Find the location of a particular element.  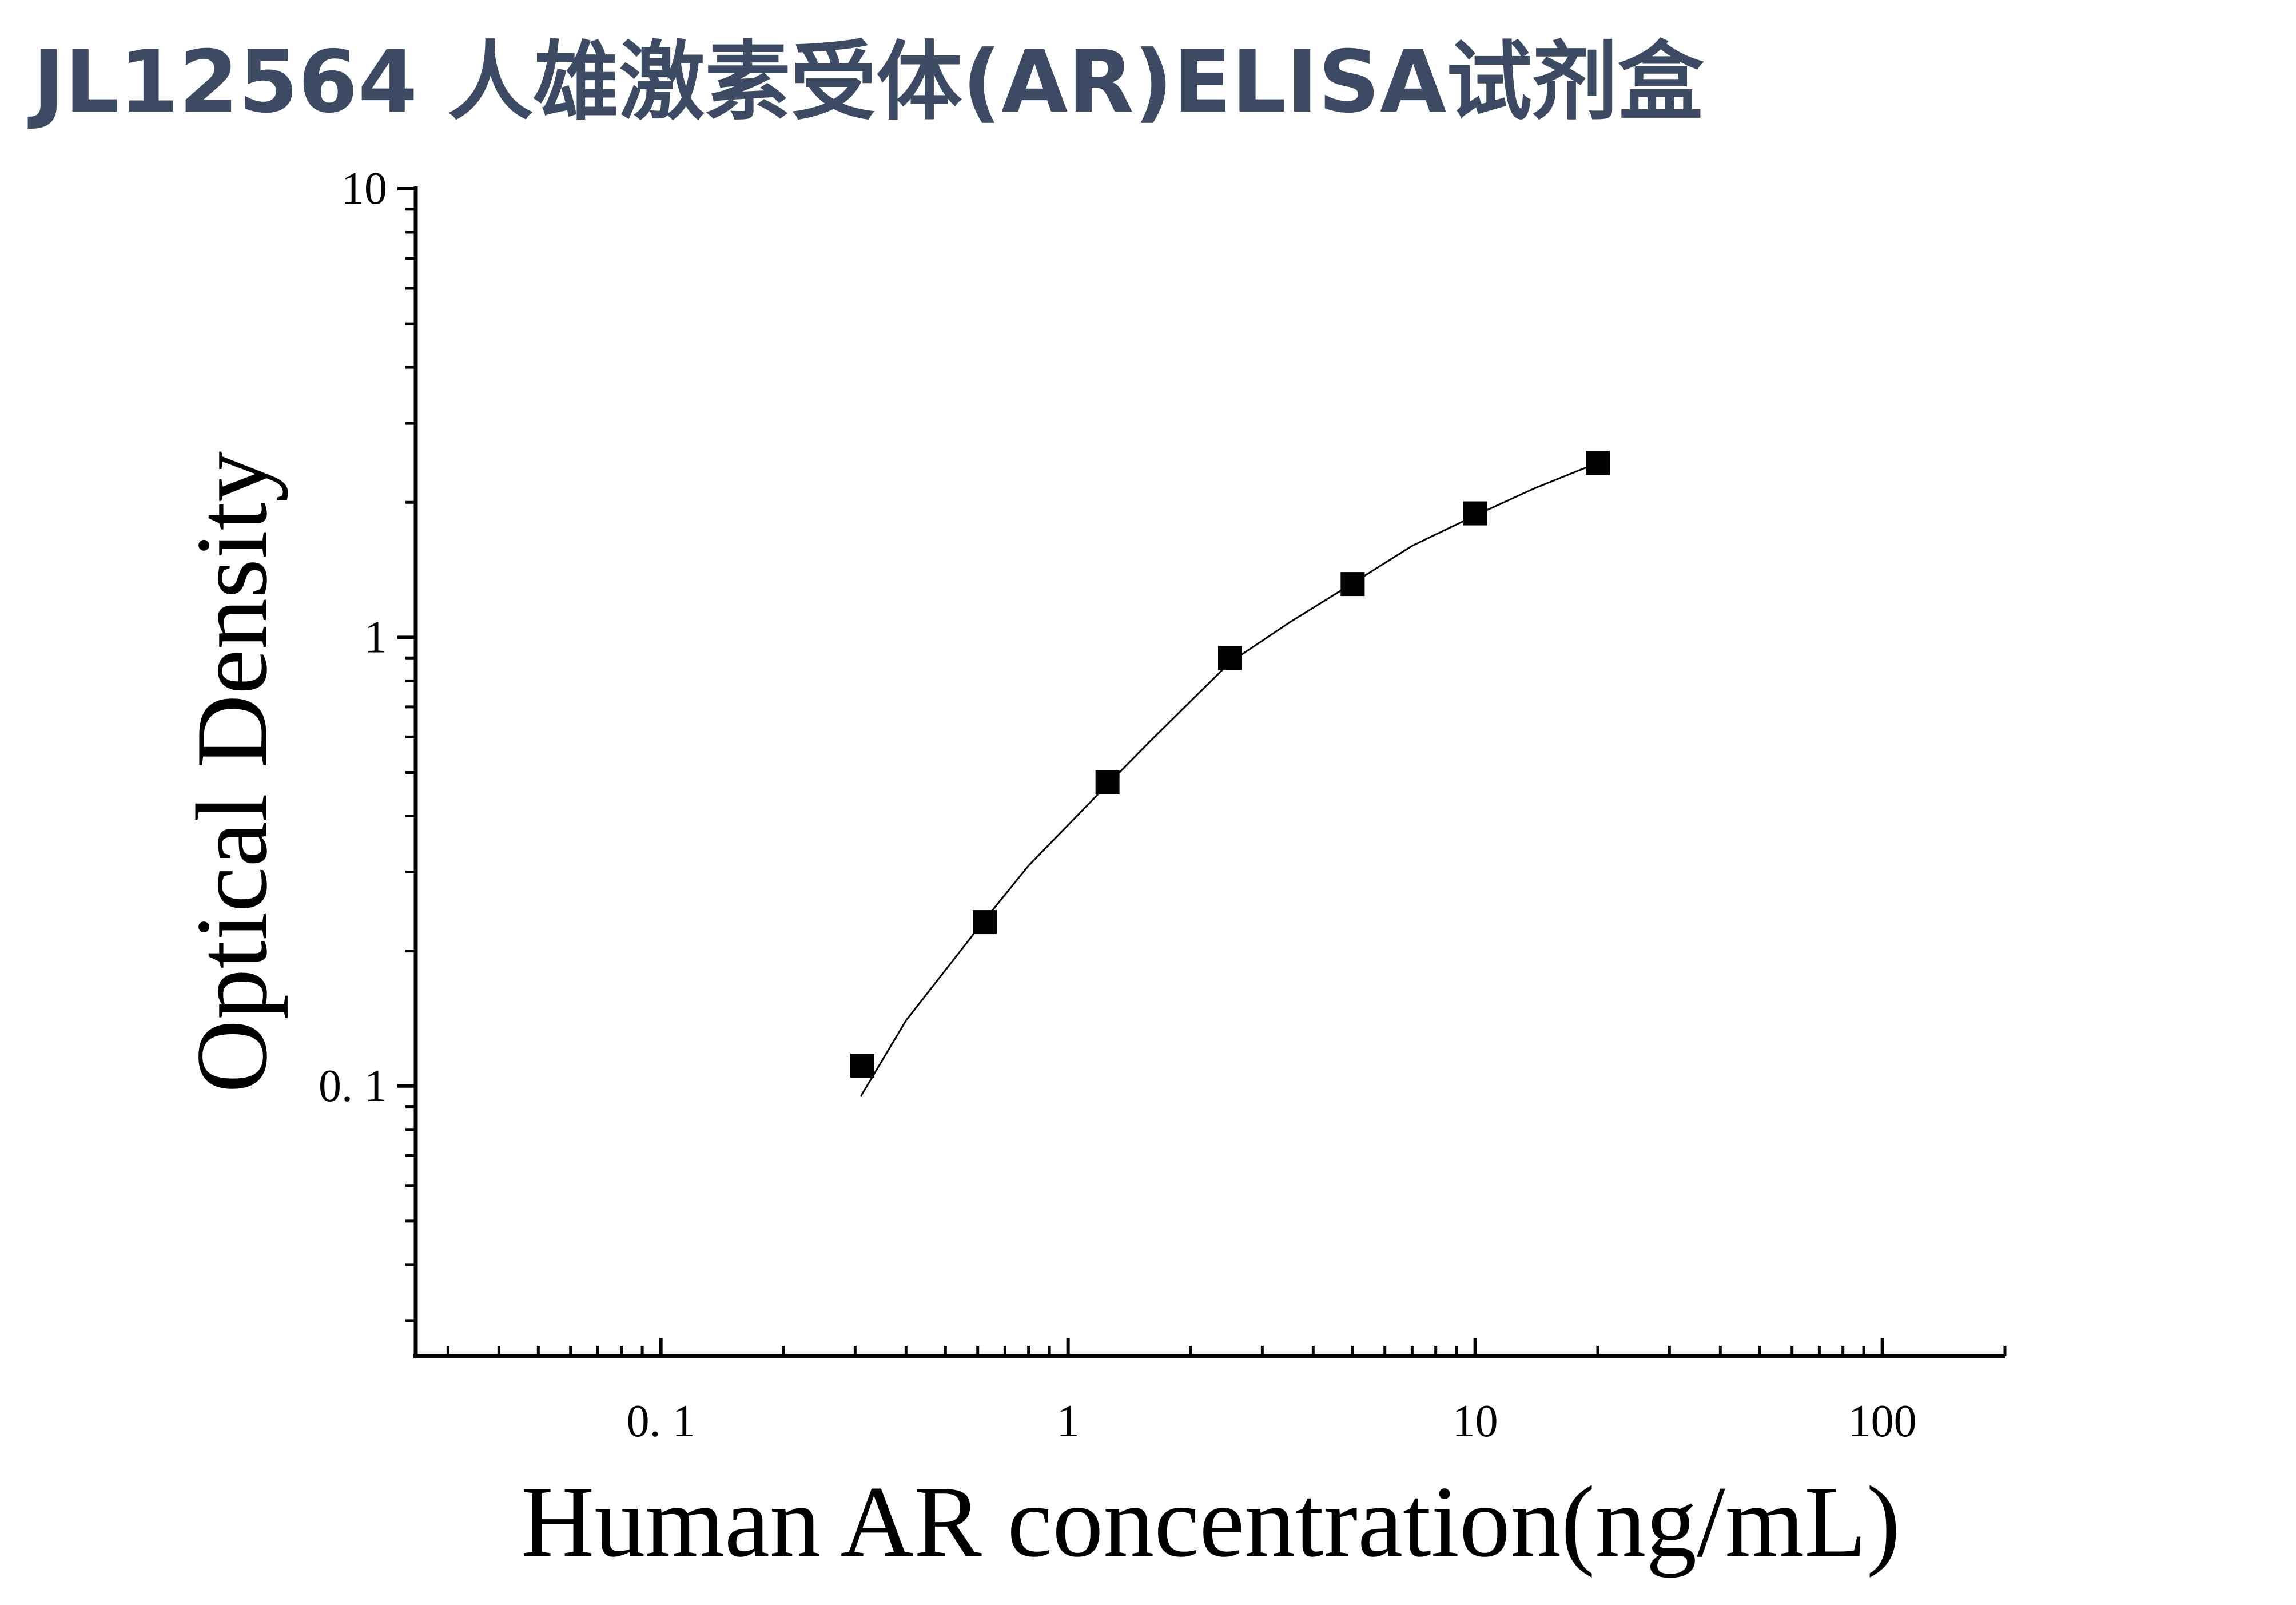

x-tick-label: 10 is located at coordinates (1475, 1421).